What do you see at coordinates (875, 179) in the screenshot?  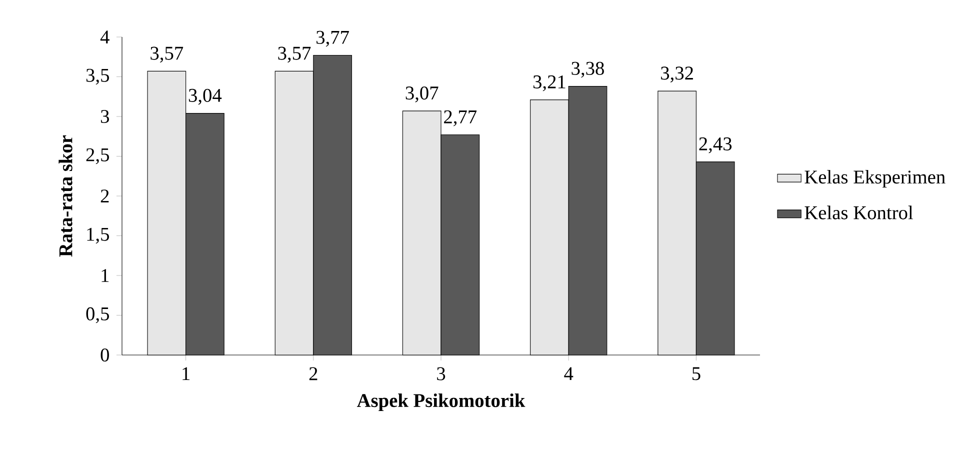 I see `legend-label: Kelas Eksperimen` at bounding box center [875, 179].